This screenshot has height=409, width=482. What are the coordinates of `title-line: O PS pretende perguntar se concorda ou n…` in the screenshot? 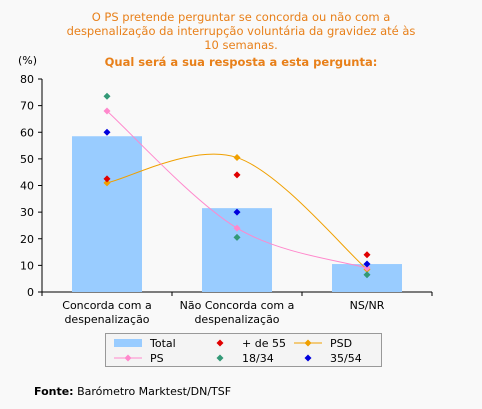 It's located at (241, 17).